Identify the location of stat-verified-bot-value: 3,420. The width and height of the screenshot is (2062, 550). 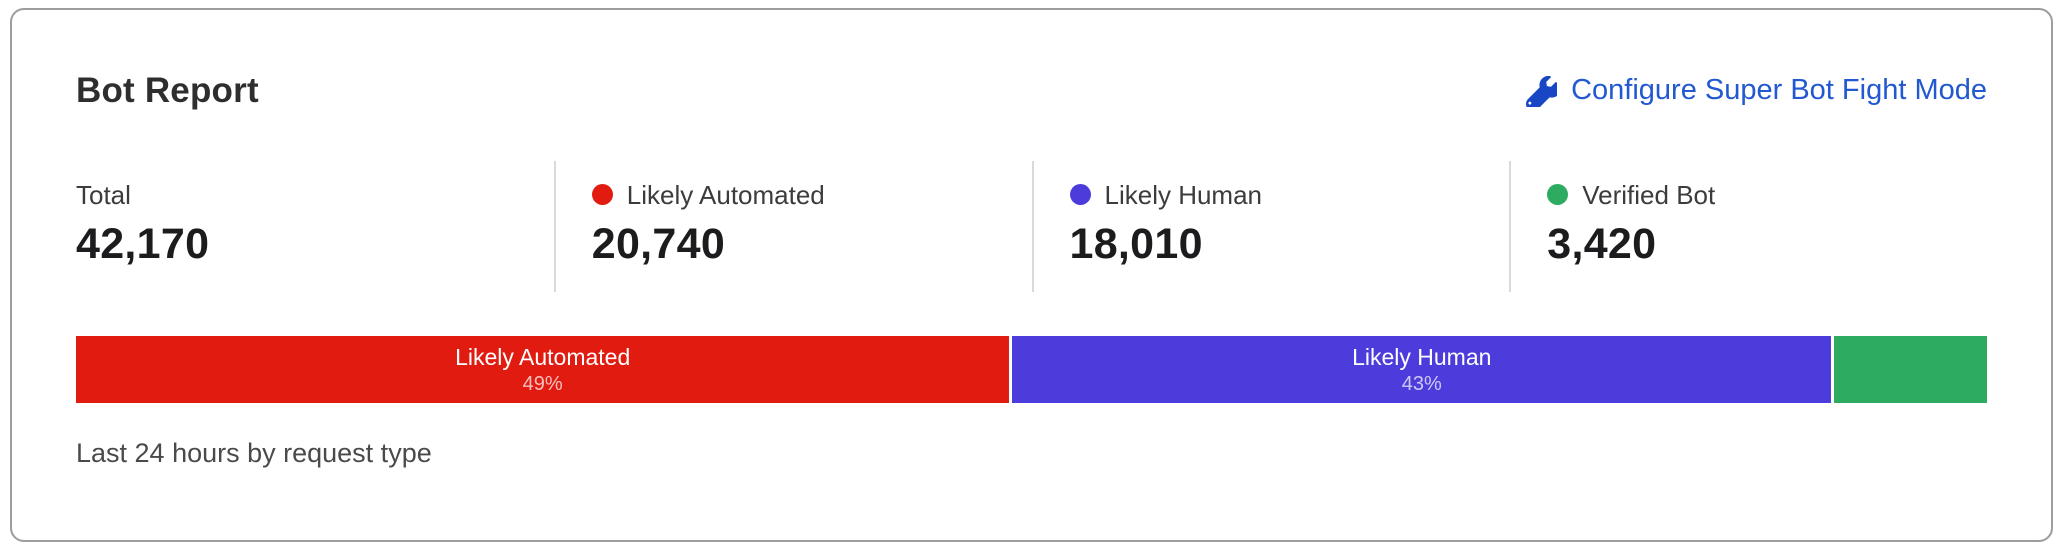
(1602, 244).